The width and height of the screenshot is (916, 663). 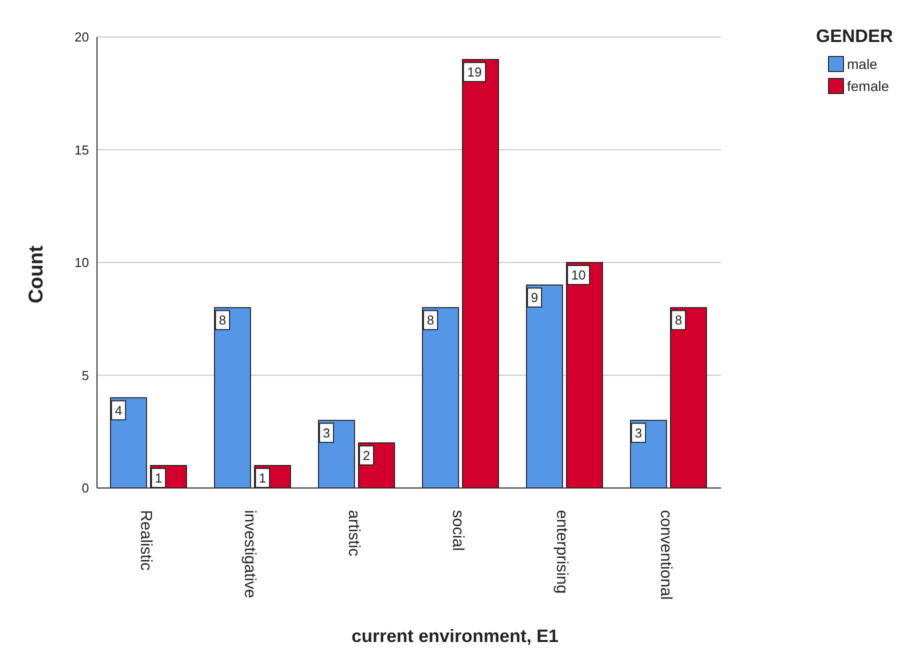 What do you see at coordinates (578, 275) in the screenshot?
I see `data-label: 10` at bounding box center [578, 275].